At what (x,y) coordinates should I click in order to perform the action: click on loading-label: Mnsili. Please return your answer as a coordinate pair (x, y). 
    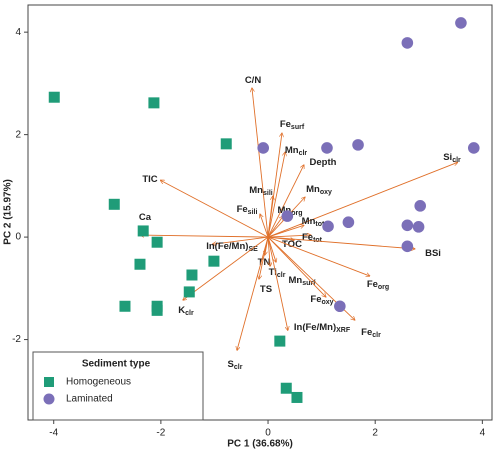
    Looking at the image, I should click on (261, 191).